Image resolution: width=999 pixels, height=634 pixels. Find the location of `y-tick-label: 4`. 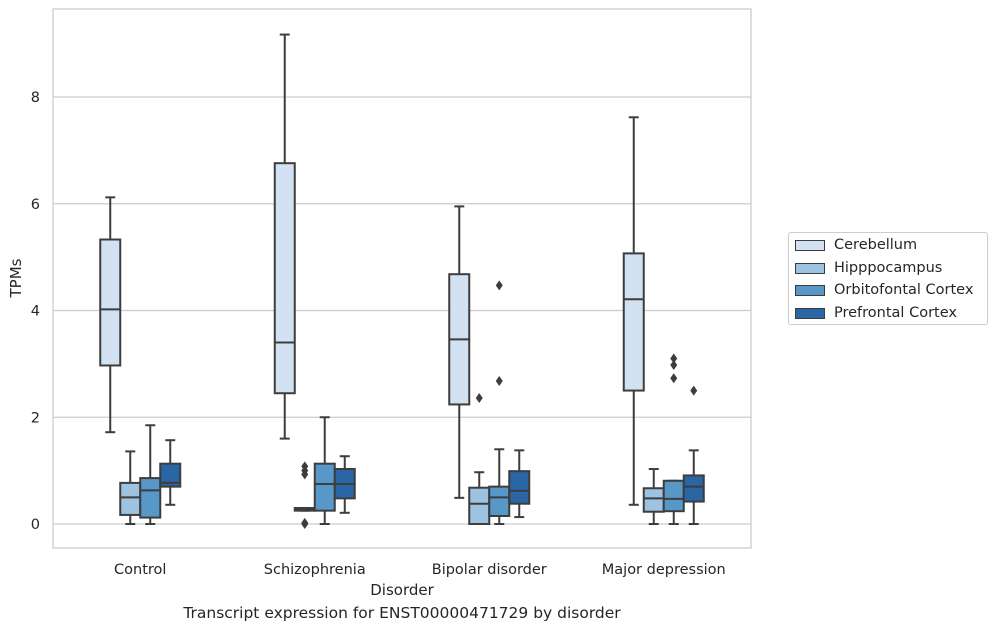

y-tick-label: 4 is located at coordinates (35, 312).